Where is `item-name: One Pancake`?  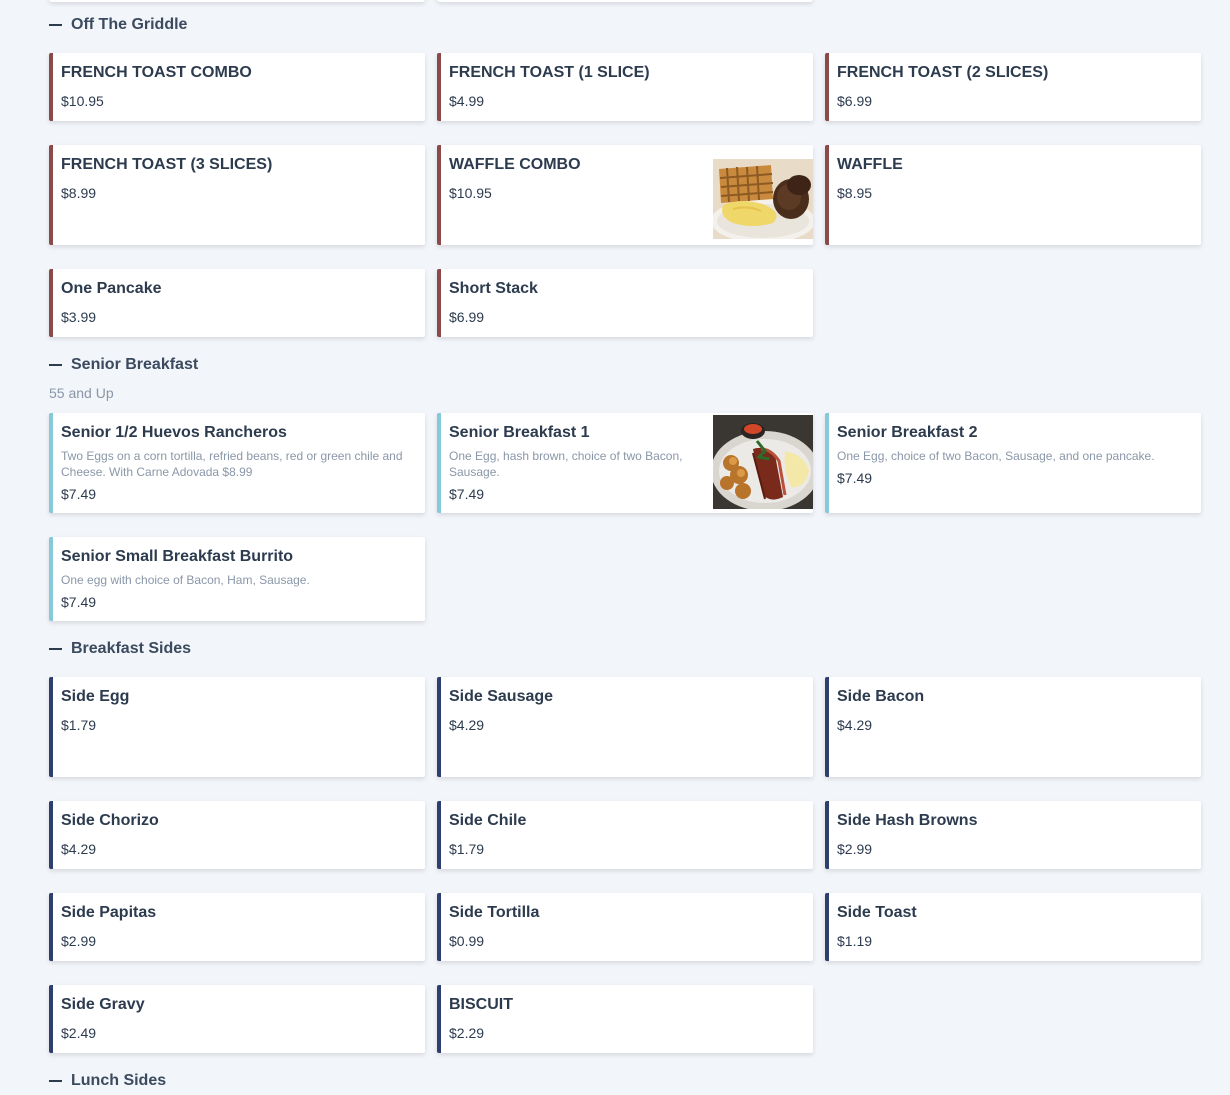 item-name: One Pancake is located at coordinates (111, 288).